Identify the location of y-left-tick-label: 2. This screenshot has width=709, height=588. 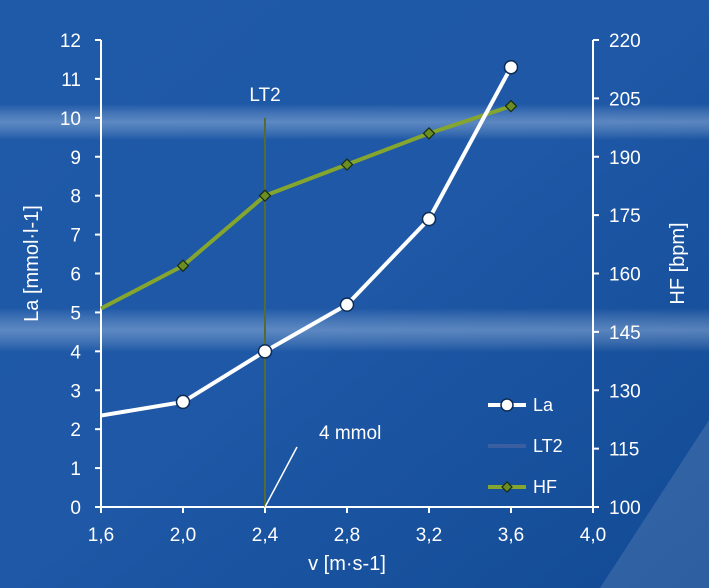
(75, 430).